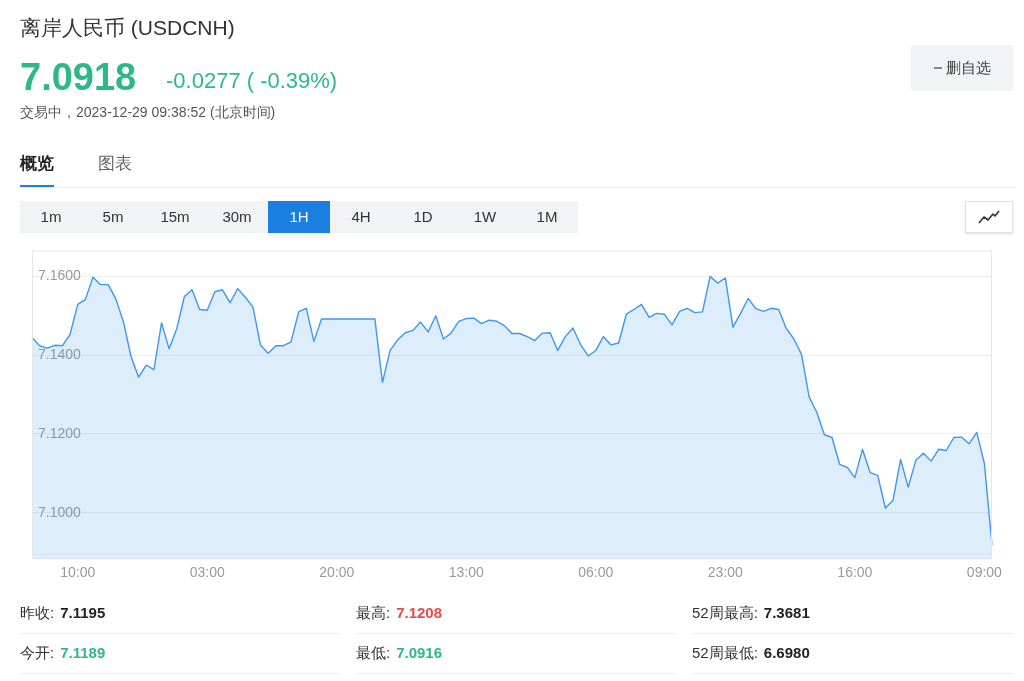 Image resolution: width=1024 pixels, height=681 pixels. Describe the element at coordinates (115, 164) in the screenshot. I see `text: 图表` at that location.